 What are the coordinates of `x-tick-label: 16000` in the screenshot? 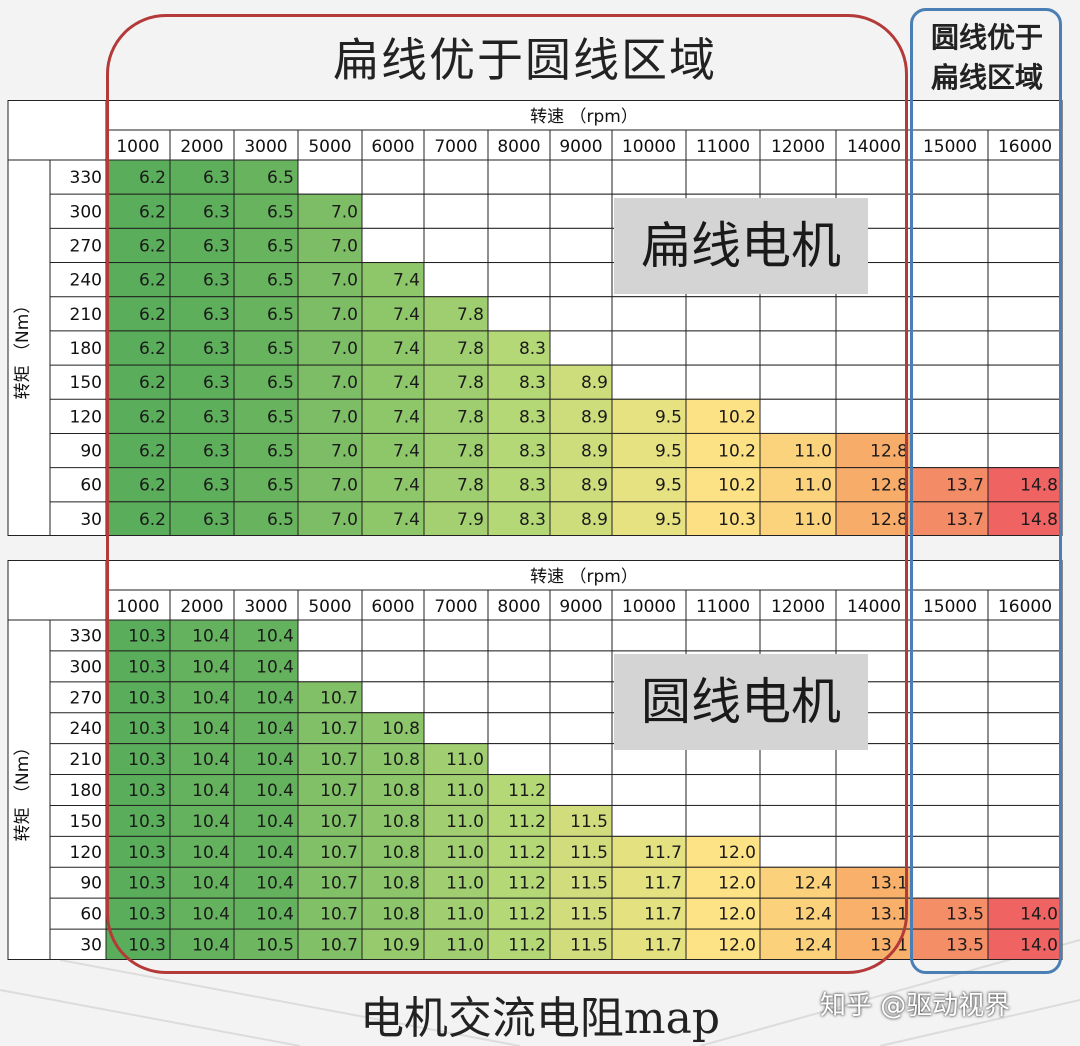 It's located at (1025, 607).